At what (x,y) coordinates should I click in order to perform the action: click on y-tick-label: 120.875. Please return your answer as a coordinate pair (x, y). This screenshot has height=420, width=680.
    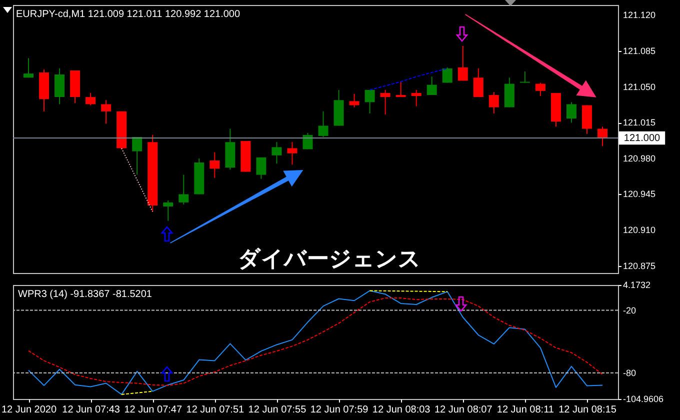
    Looking at the image, I should click on (639, 265).